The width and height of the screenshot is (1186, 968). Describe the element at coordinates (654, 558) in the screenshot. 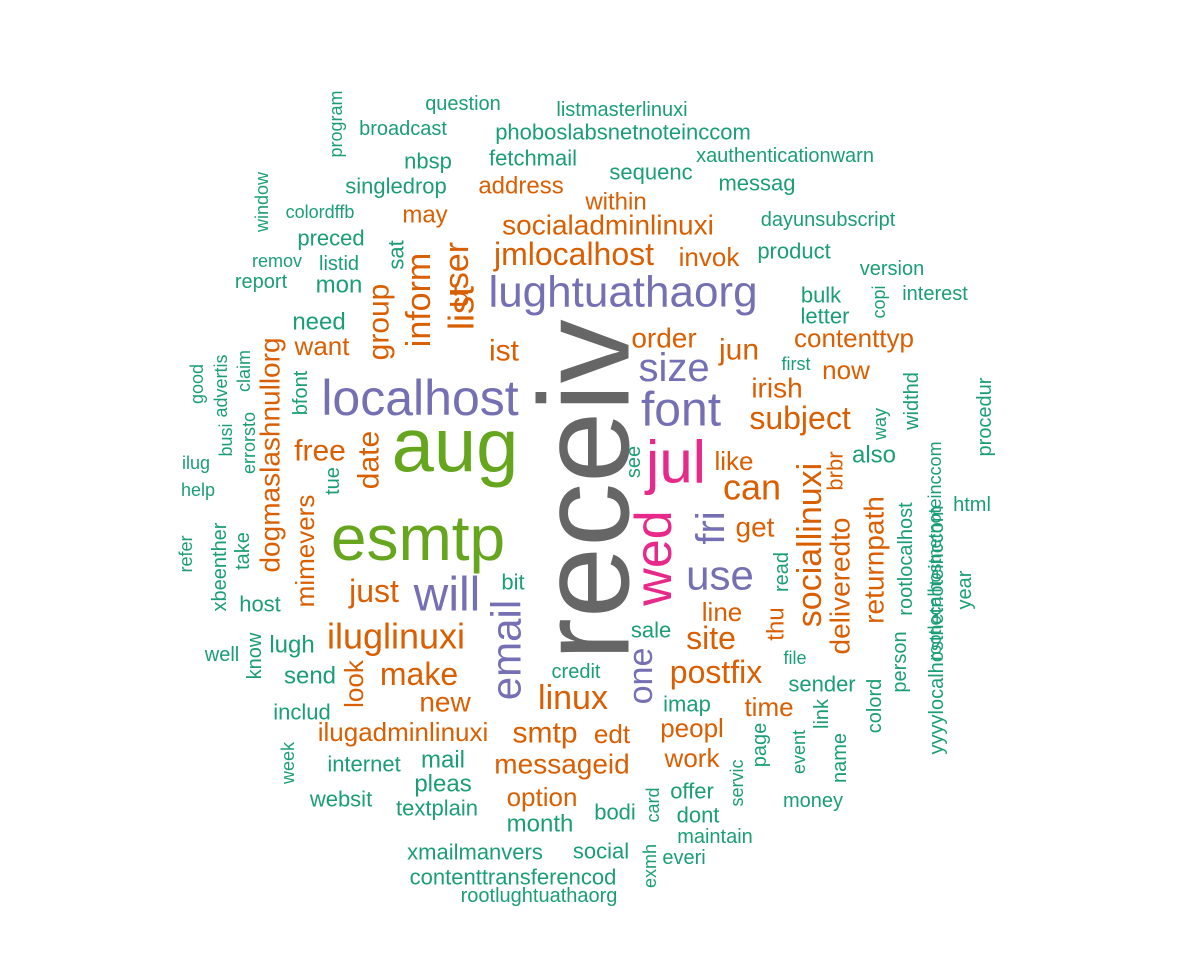

I see `word-wed: wed` at that location.